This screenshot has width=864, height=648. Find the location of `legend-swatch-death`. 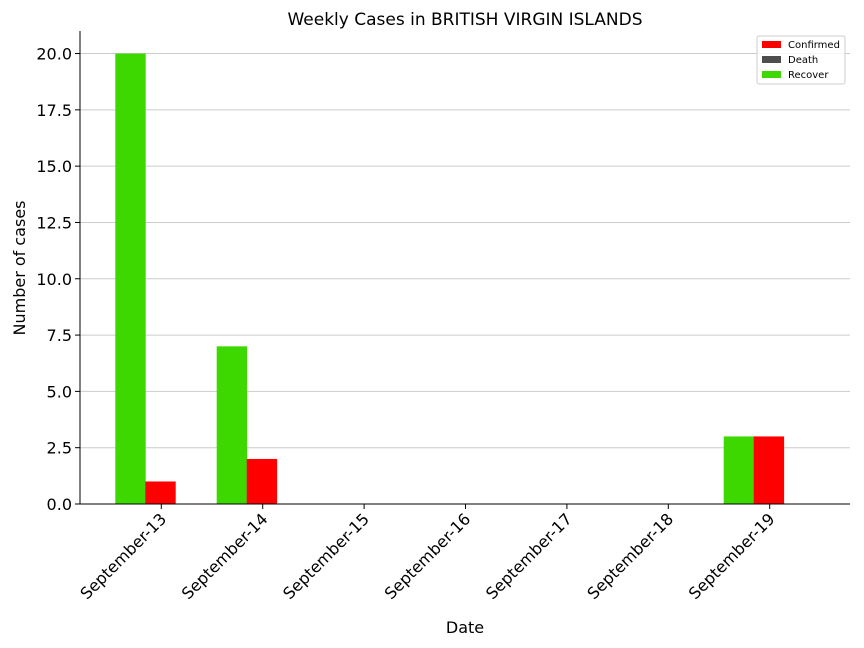

legend-swatch-death is located at coordinates (771, 59).